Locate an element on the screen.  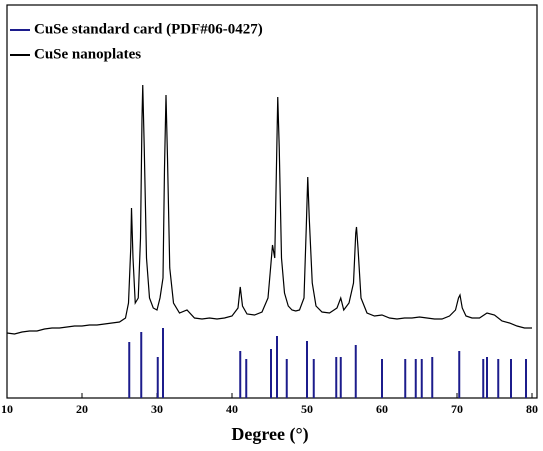
legend-label: CuSe nanoplates is located at coordinates (87, 54).